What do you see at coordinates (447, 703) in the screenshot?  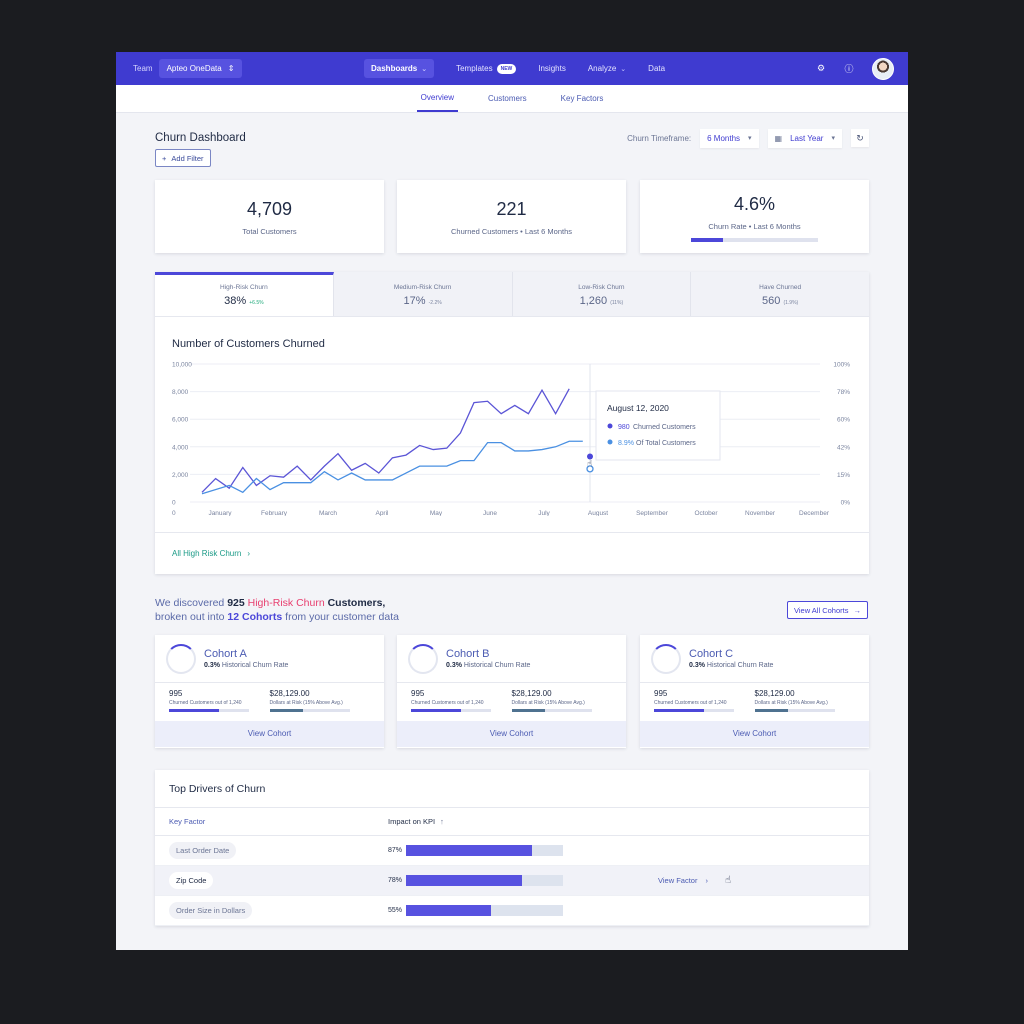 I see `stat-label: Churned Customers out of 1,240` at bounding box center [447, 703].